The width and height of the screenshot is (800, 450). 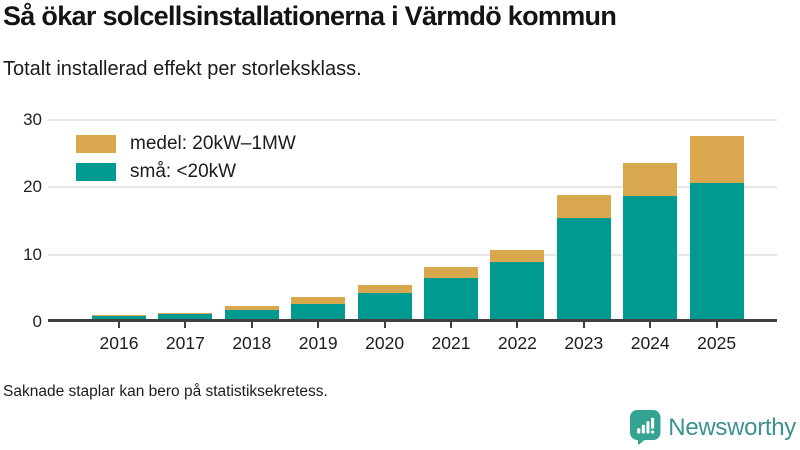 I want to click on y-axis-labels: 0 10 20 30, so click(x=21, y=220).